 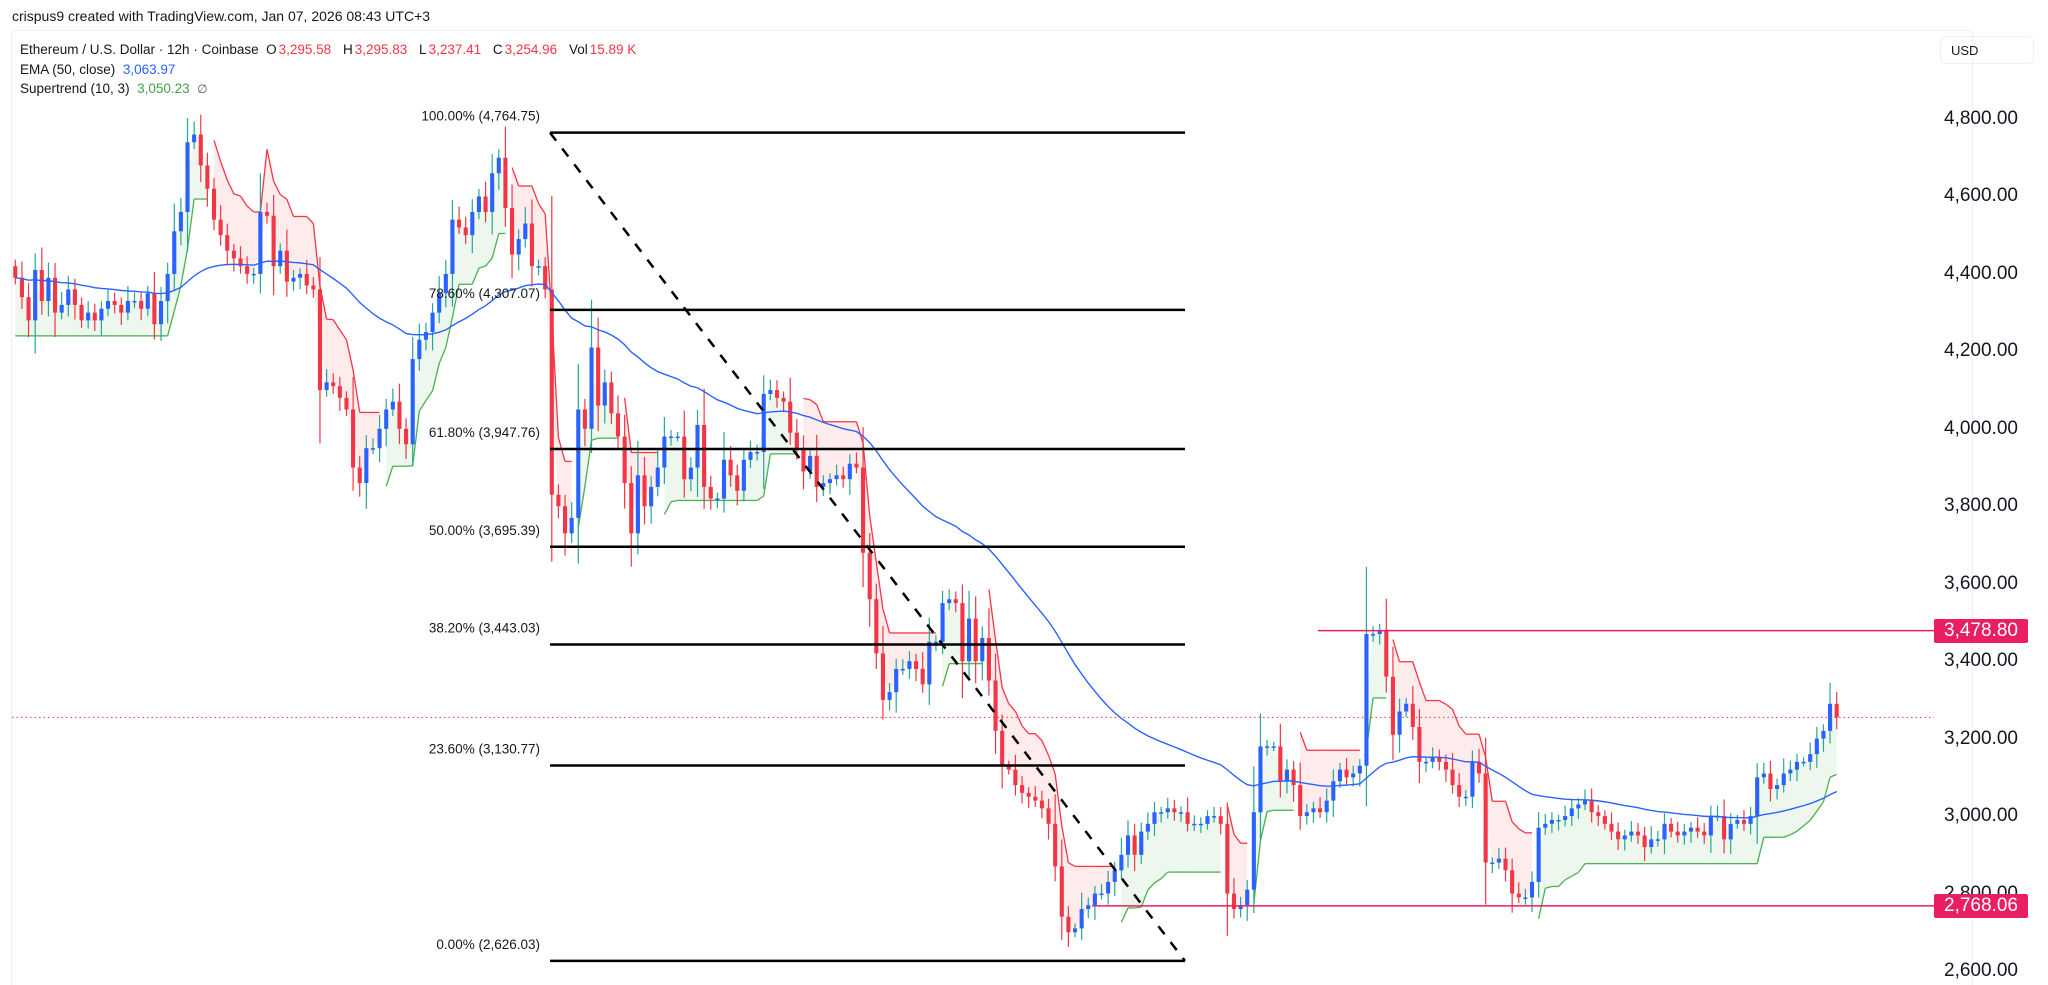 What do you see at coordinates (1981, 631) in the screenshot?
I see `resistance-price-tag: 3,478.80` at bounding box center [1981, 631].